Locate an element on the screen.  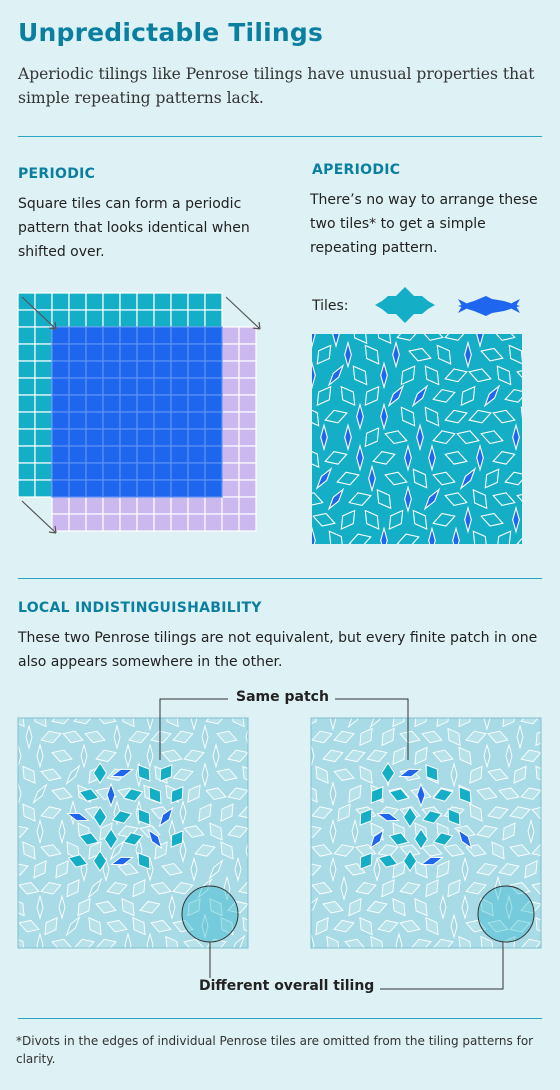
different-tiling-label: Different overall tiling is located at coordinates (287, 986).